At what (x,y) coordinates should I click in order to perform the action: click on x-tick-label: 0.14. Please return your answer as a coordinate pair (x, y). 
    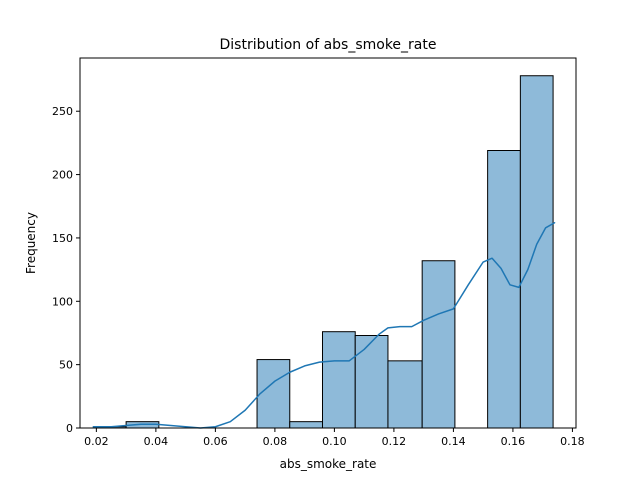
    Looking at the image, I should click on (453, 441).